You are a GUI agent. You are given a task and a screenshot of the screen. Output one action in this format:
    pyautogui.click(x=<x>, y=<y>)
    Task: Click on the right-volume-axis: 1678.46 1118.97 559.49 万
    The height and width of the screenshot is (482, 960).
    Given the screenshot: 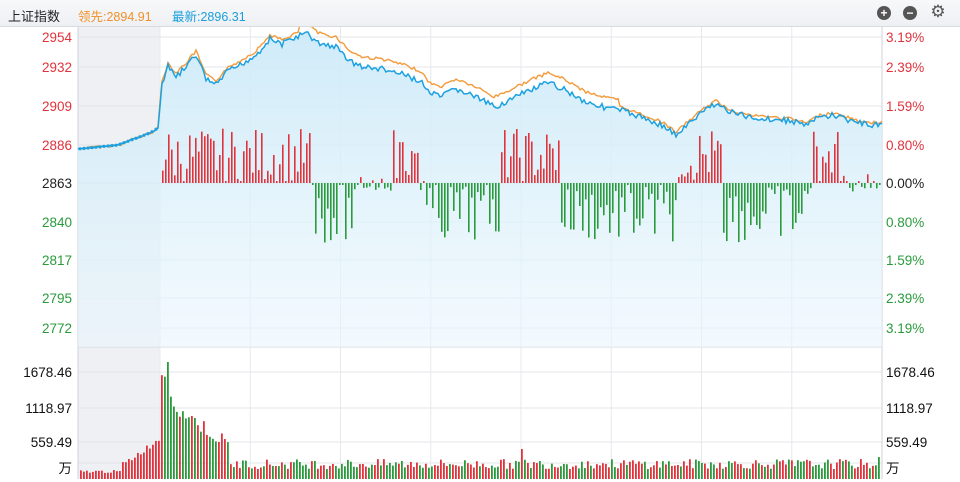 What is the action you would take?
    pyautogui.click(x=910, y=420)
    